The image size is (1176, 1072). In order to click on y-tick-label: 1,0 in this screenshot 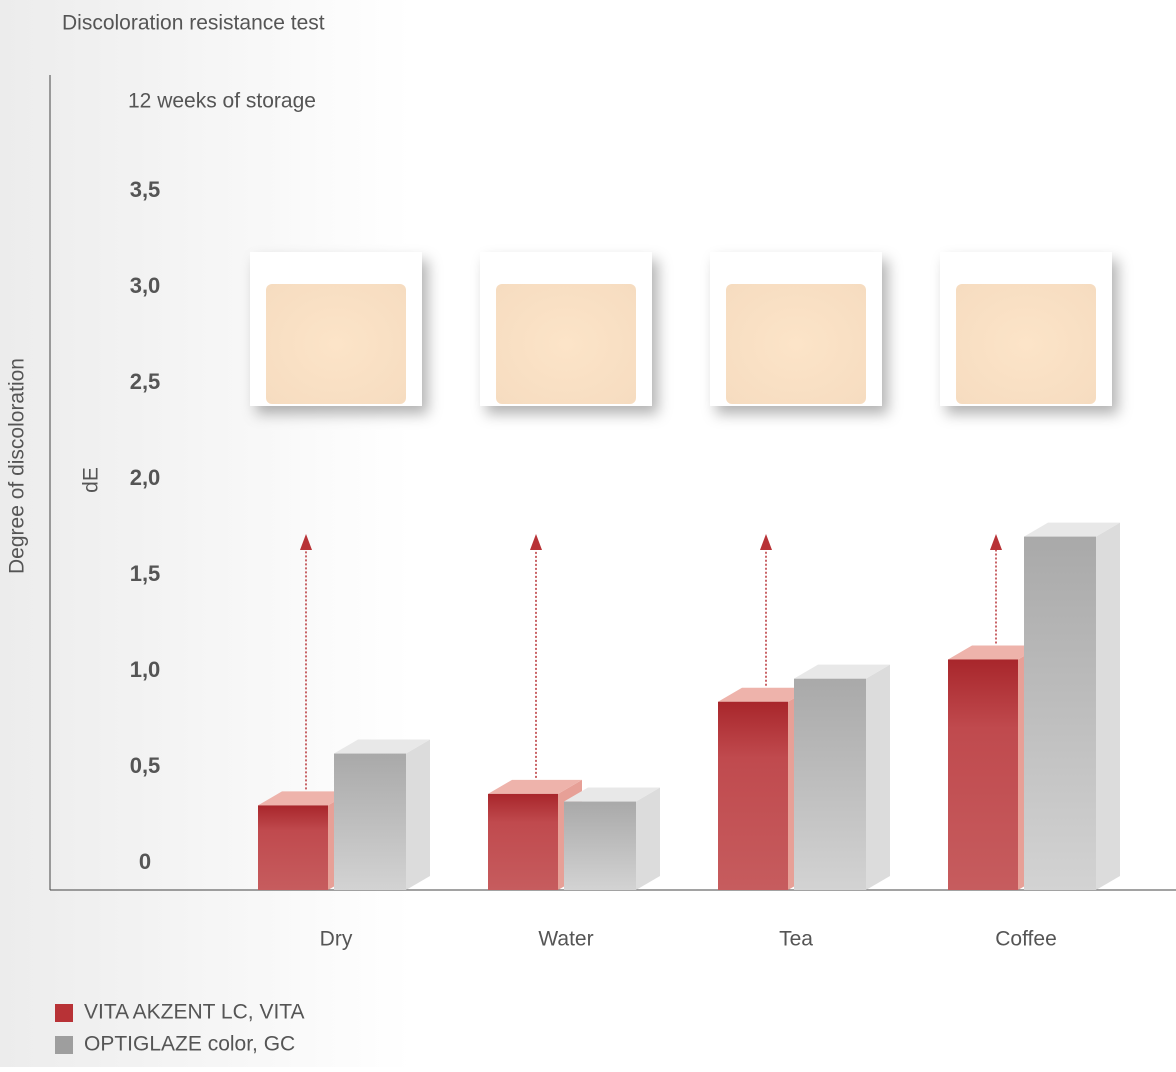, I will do `click(145, 669)`.